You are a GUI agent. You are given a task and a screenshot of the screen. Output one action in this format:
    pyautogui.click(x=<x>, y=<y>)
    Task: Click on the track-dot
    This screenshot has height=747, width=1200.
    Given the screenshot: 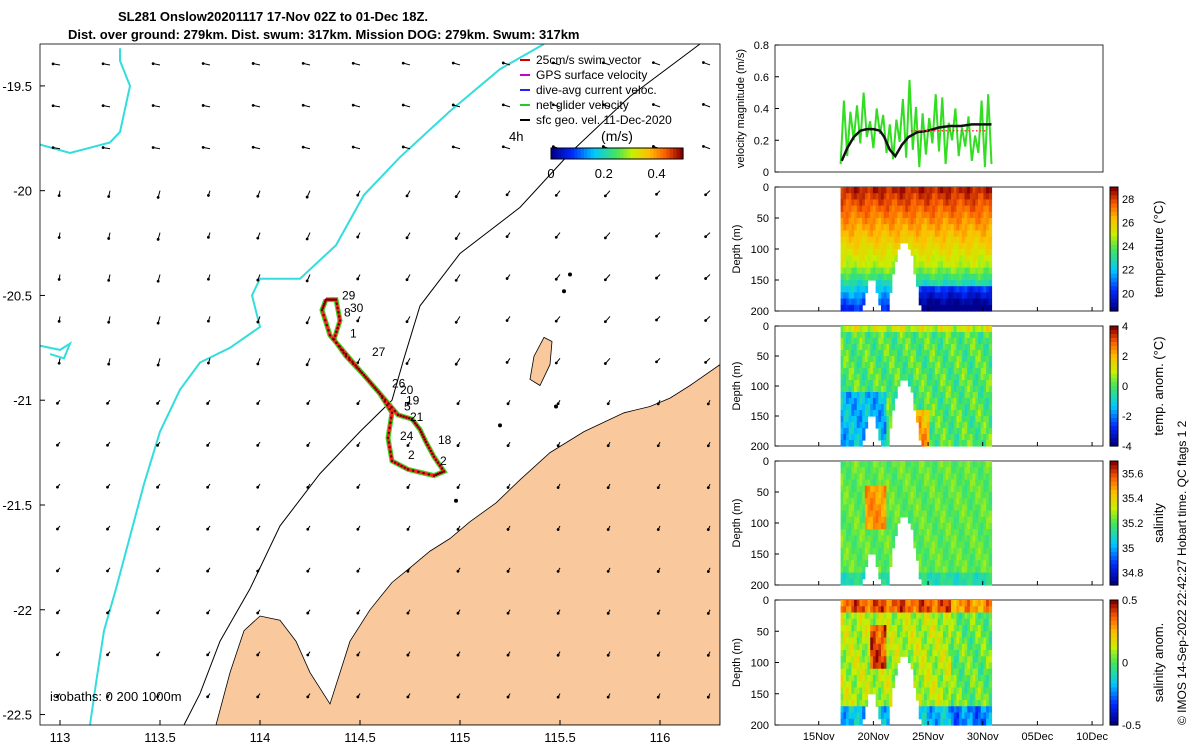 What is the action you would take?
    pyautogui.click(x=401, y=466)
    